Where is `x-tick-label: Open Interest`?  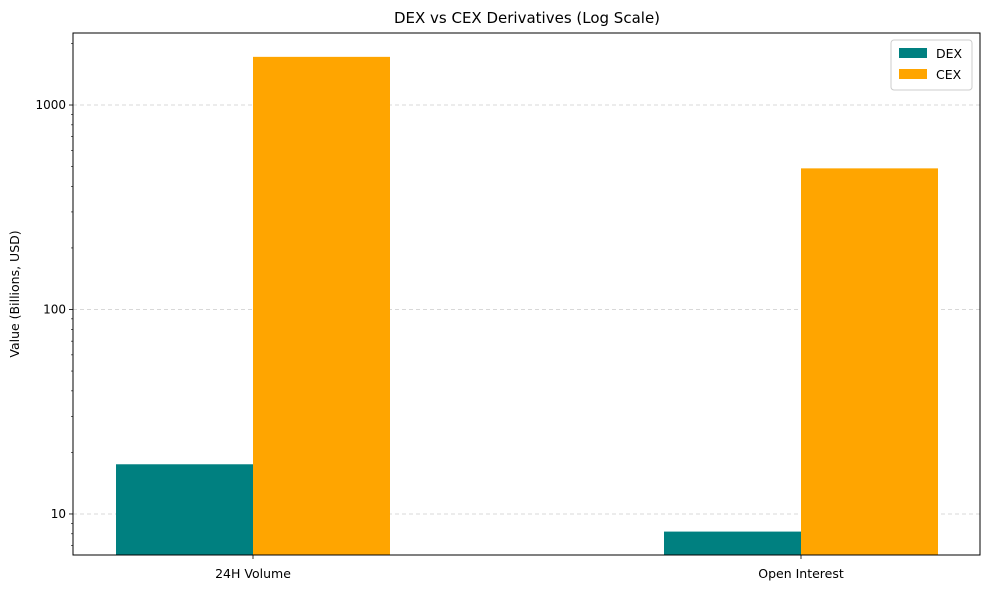 x-tick-label: Open Interest is located at coordinates (801, 573).